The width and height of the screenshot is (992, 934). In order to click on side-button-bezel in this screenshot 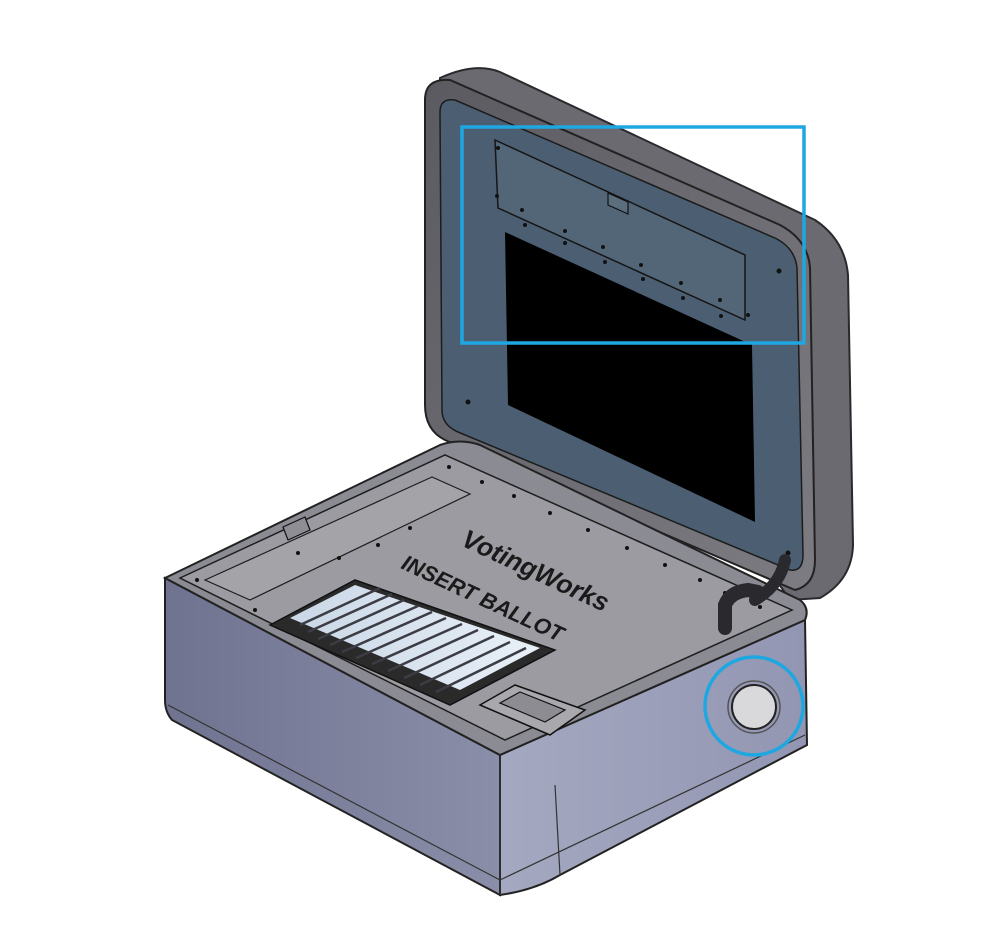, I will do `click(754, 707)`.